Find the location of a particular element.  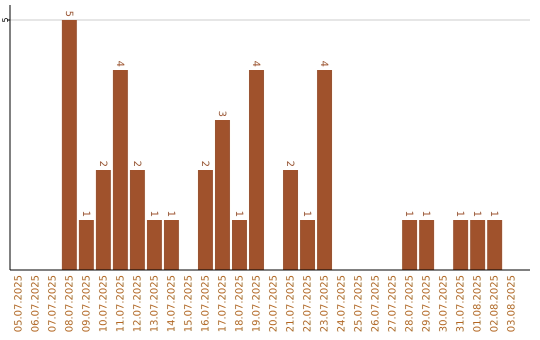

x-tick-label: 01.08.2025 is located at coordinates (478, 303).